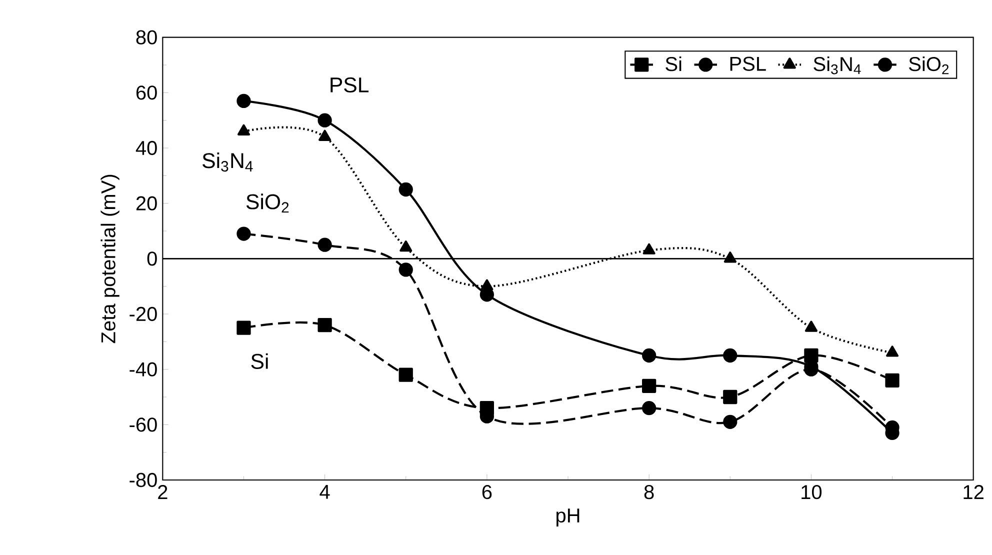 The image size is (992, 555). What do you see at coordinates (143, 425) in the screenshot?
I see `y-tick-label: -60` at bounding box center [143, 425].